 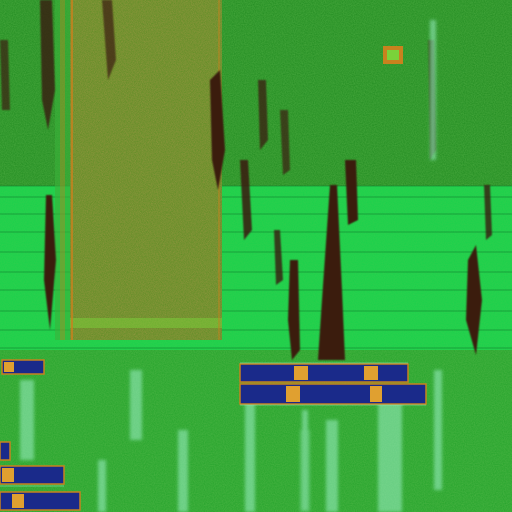 What do you see at coordinates (393, 55) in the screenshot?
I see `small-square` at bounding box center [393, 55].